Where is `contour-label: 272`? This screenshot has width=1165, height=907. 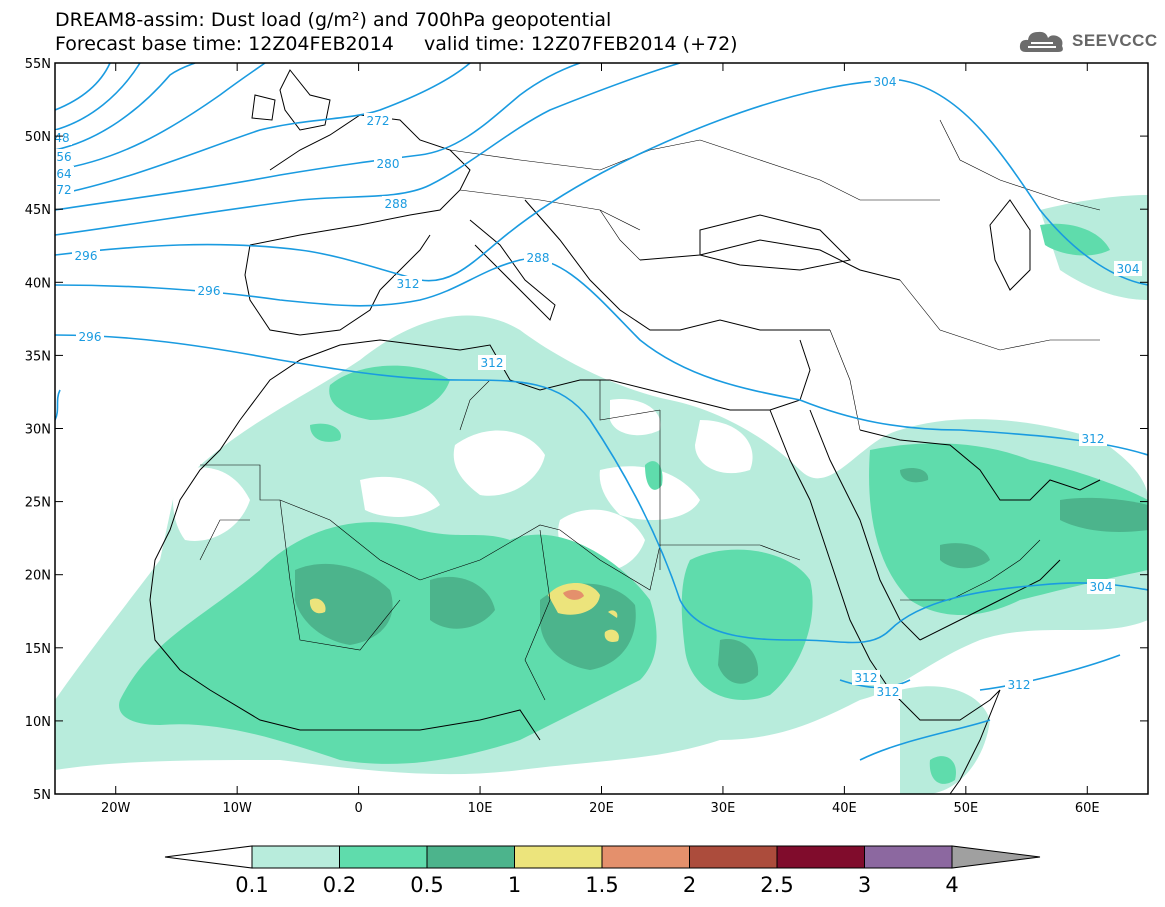
contour-label: 272 is located at coordinates (378, 121).